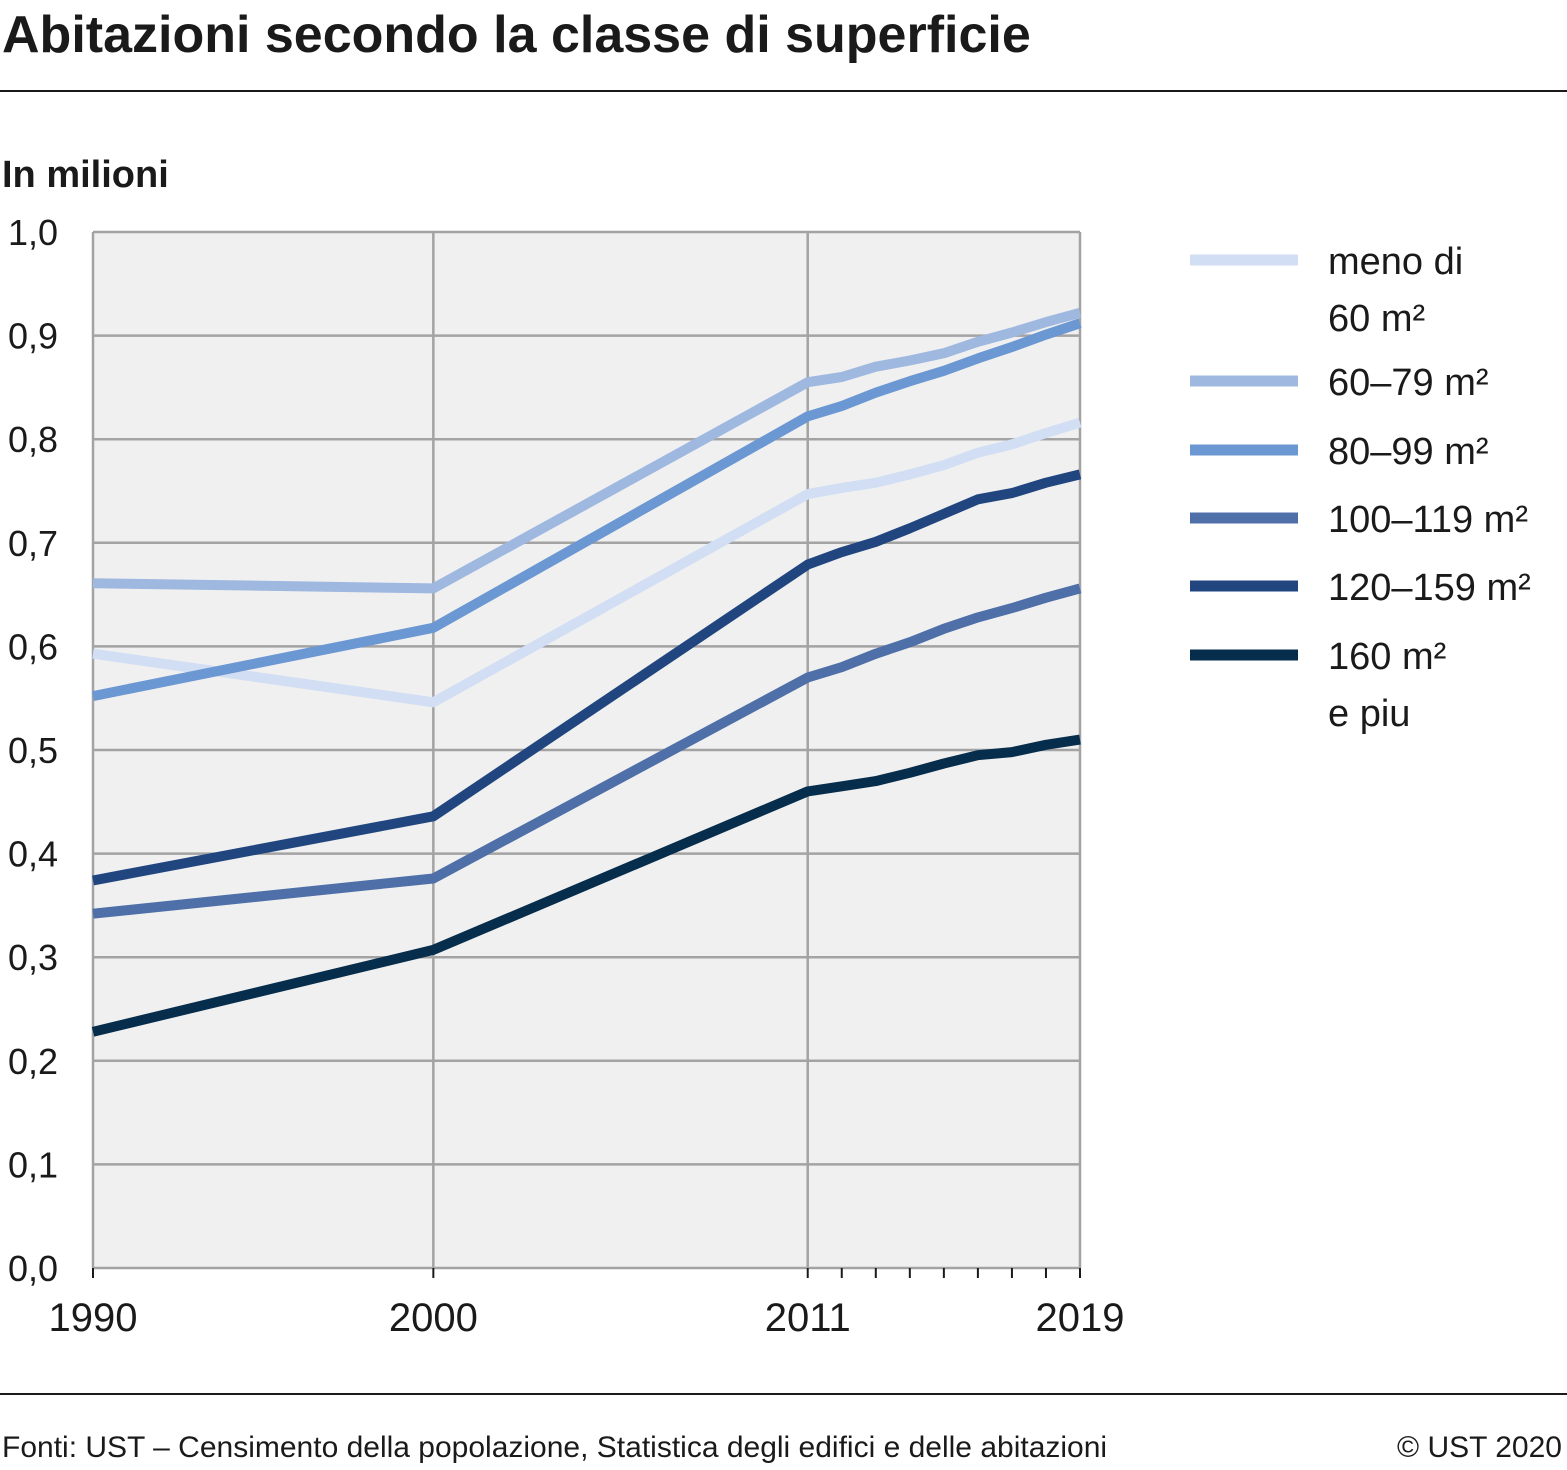 The height and width of the screenshot is (1470, 1567). Describe the element at coordinates (33, 646) in the screenshot. I see `y-tick-label: 0,6` at that location.